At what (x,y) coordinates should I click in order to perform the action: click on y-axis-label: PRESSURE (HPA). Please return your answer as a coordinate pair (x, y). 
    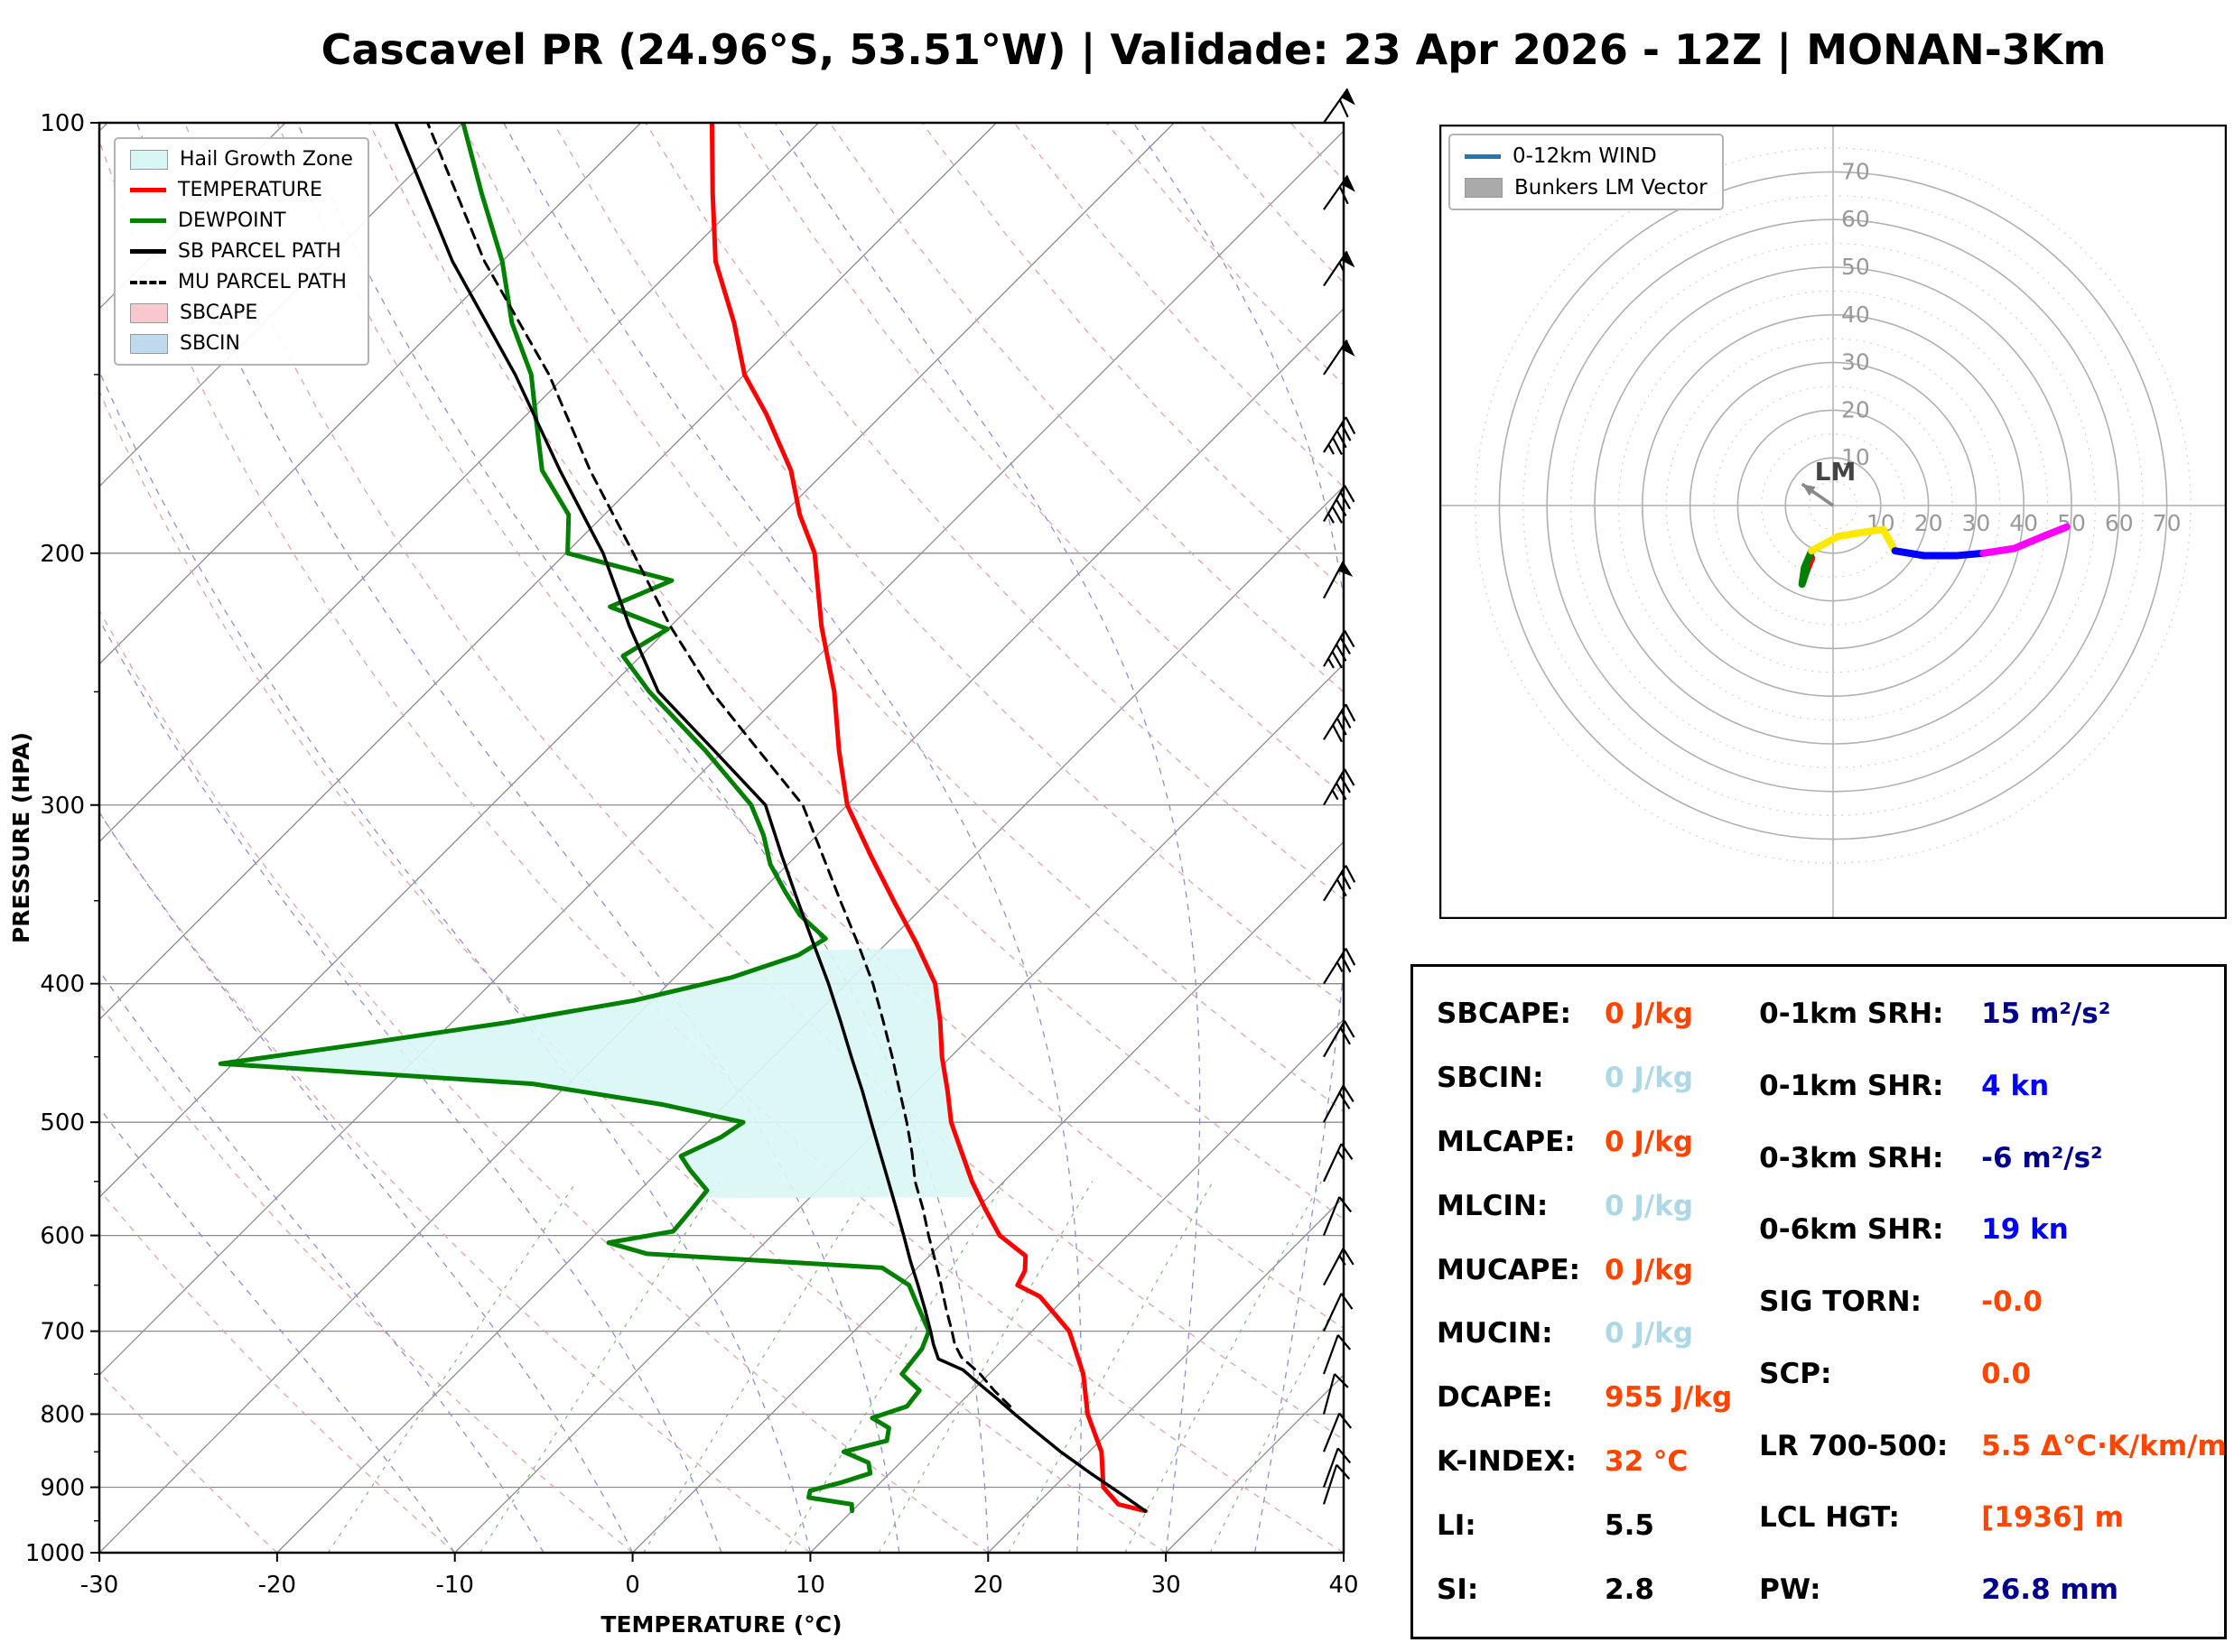
    Looking at the image, I should click on (21, 837).